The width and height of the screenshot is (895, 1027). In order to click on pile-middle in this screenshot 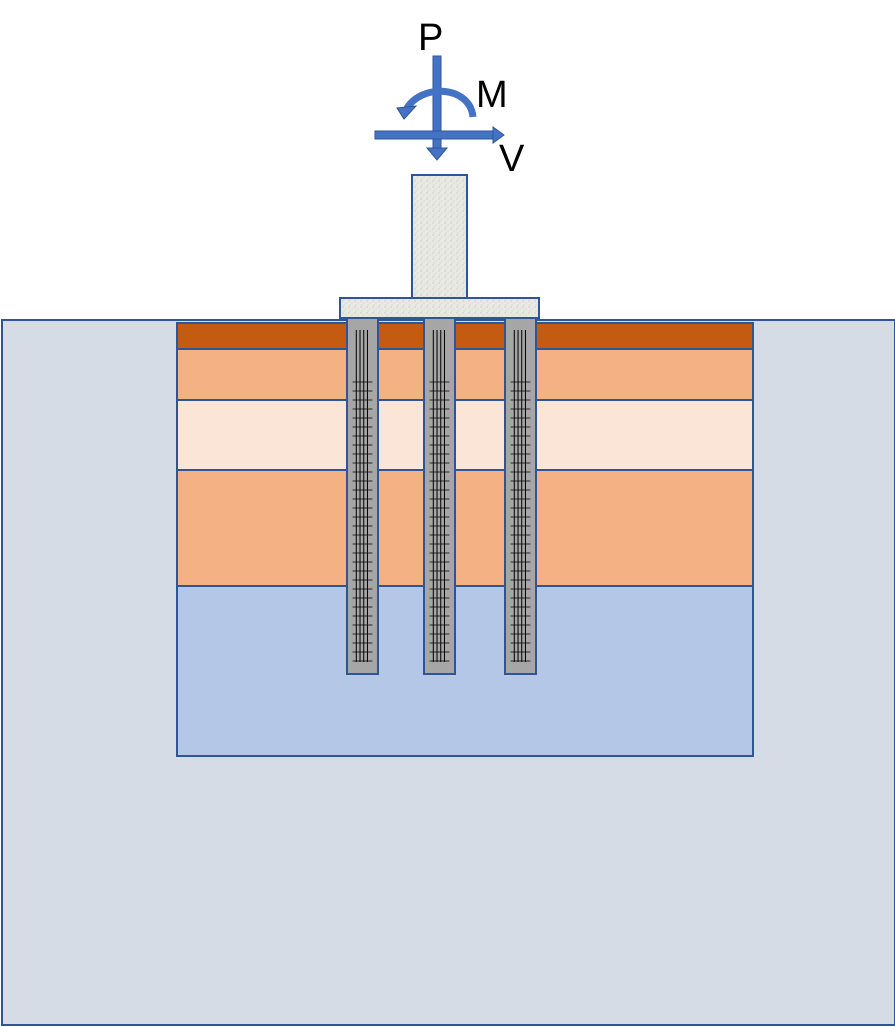, I will do `click(439, 496)`.